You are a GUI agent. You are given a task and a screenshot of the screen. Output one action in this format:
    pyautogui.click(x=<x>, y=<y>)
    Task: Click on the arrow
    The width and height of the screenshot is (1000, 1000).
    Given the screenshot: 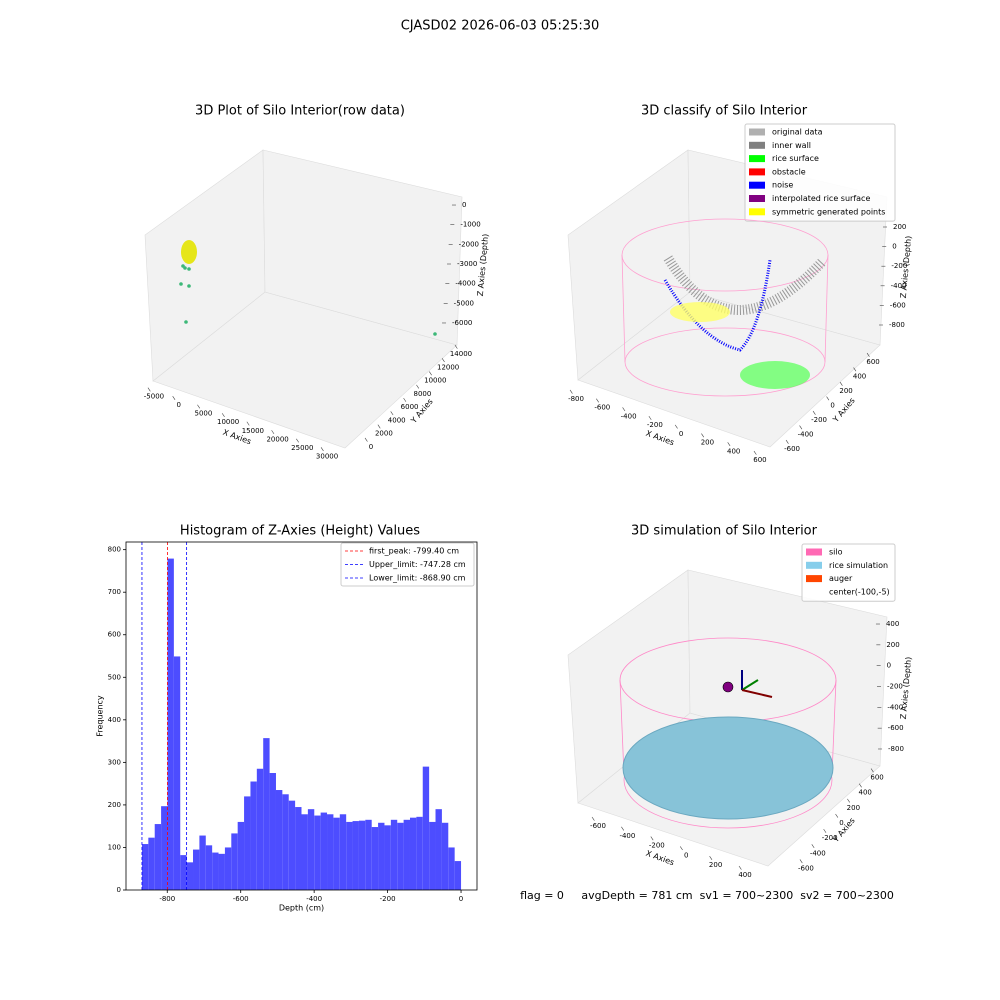 What is the action you would take?
    pyautogui.click(x=750, y=685)
    